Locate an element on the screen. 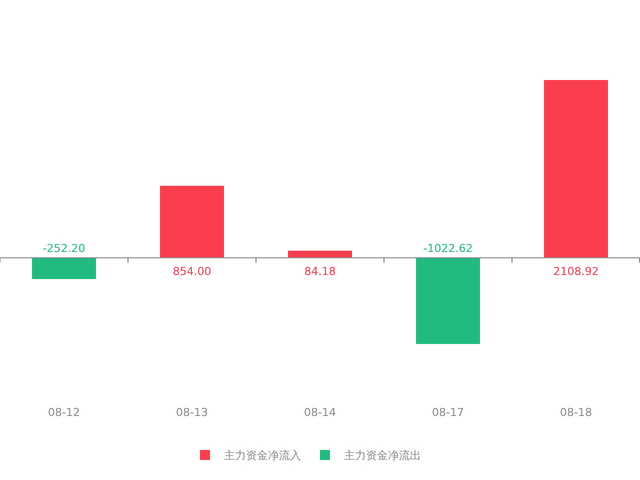 The height and width of the screenshot is (480, 640). x-tick-label: 08-14 is located at coordinates (320, 412).